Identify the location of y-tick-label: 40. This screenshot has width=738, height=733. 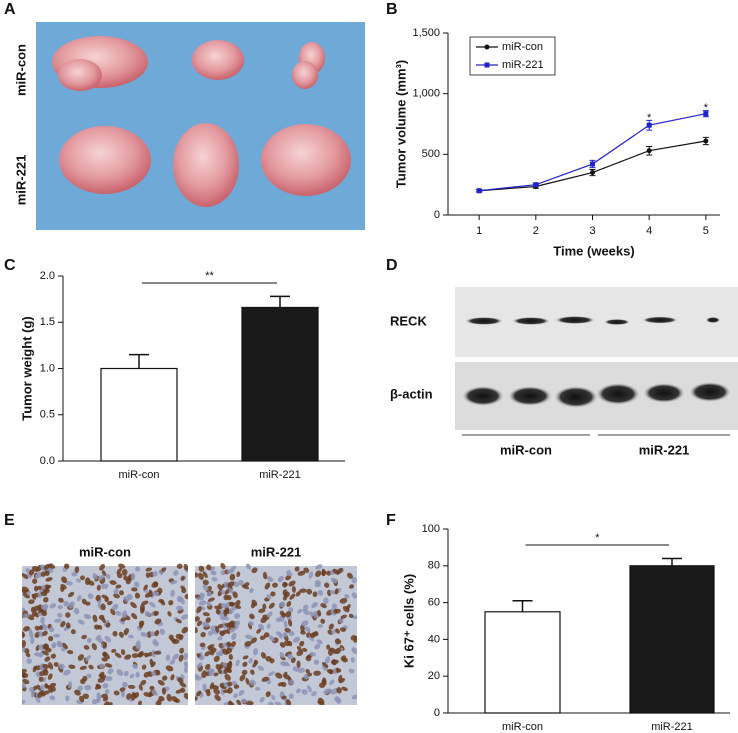
(434, 639).